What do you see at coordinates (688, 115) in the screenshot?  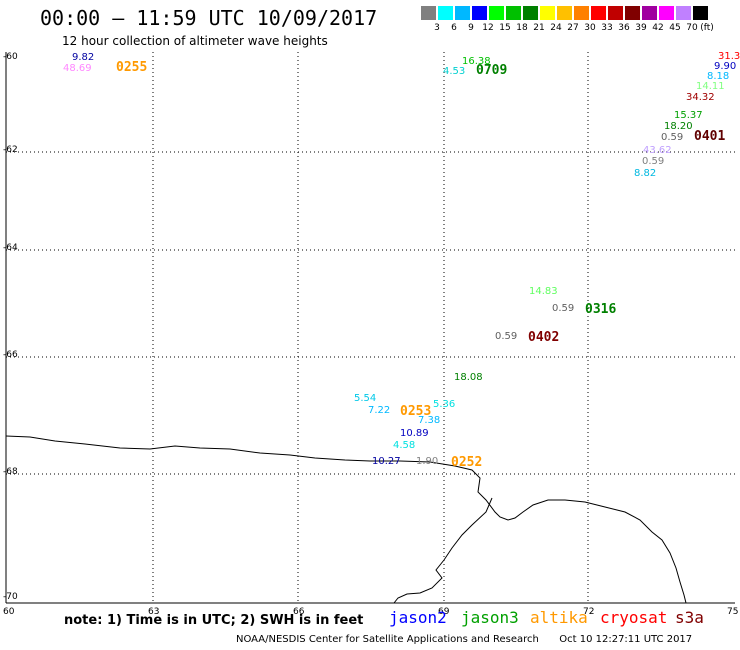 I see `wave-height-label: 15.37` at bounding box center [688, 115].